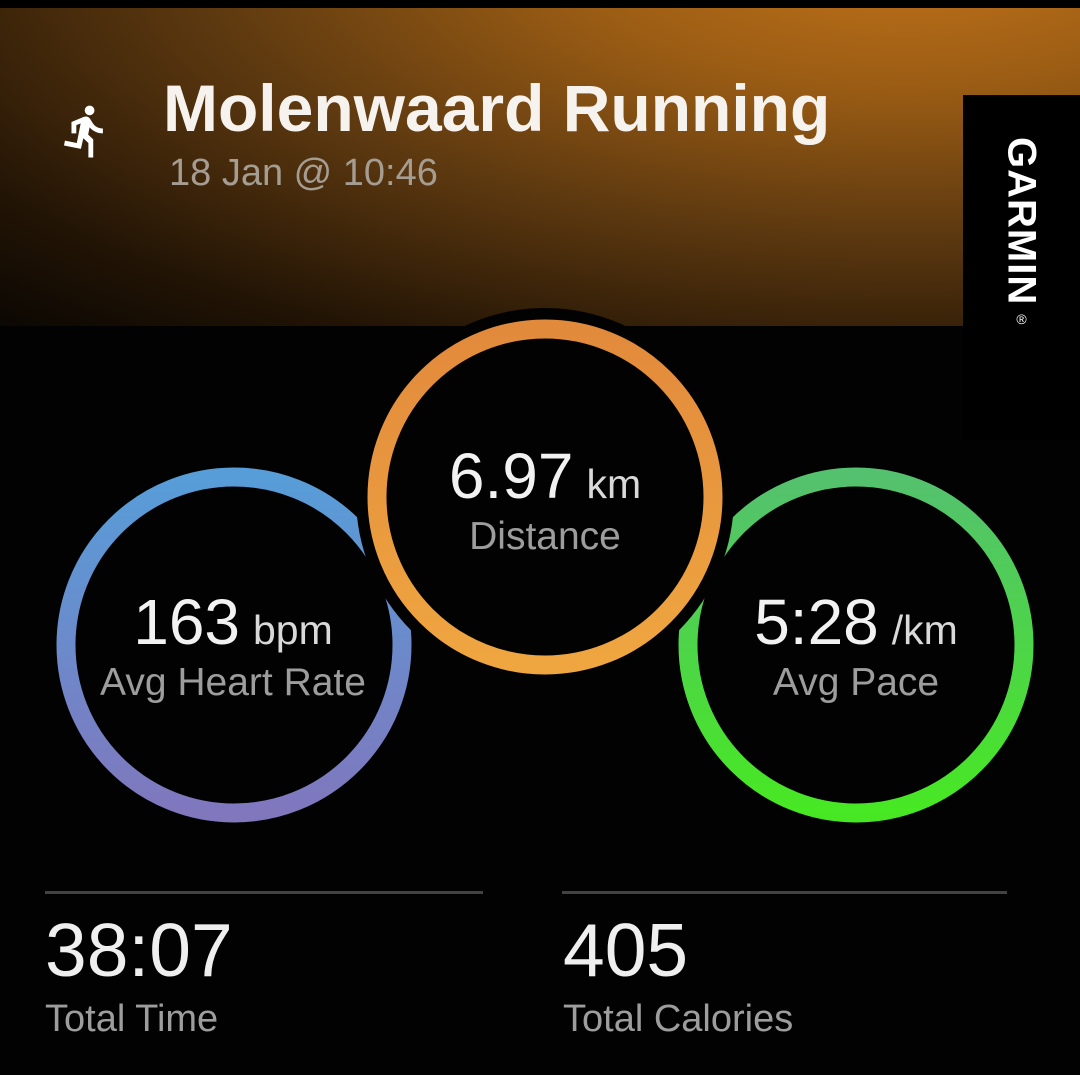  What do you see at coordinates (187, 622) in the screenshot?
I see `heart-rate-value: 163` at bounding box center [187, 622].